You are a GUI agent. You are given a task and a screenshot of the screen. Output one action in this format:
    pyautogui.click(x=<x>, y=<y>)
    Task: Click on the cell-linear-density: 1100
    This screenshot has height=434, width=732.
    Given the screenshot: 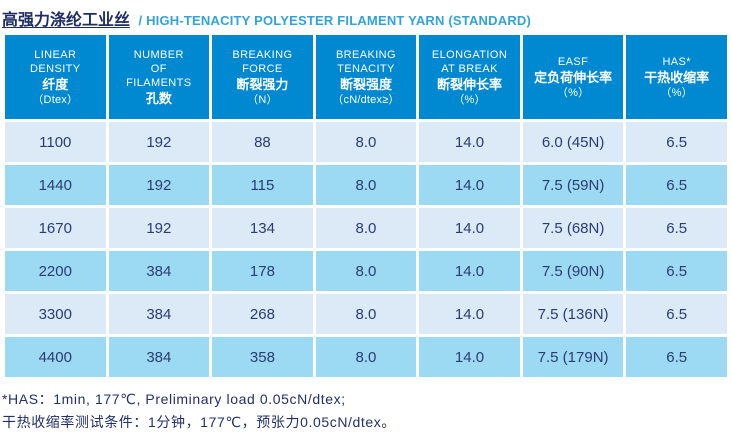 What is the action you would take?
    pyautogui.click(x=55, y=142)
    